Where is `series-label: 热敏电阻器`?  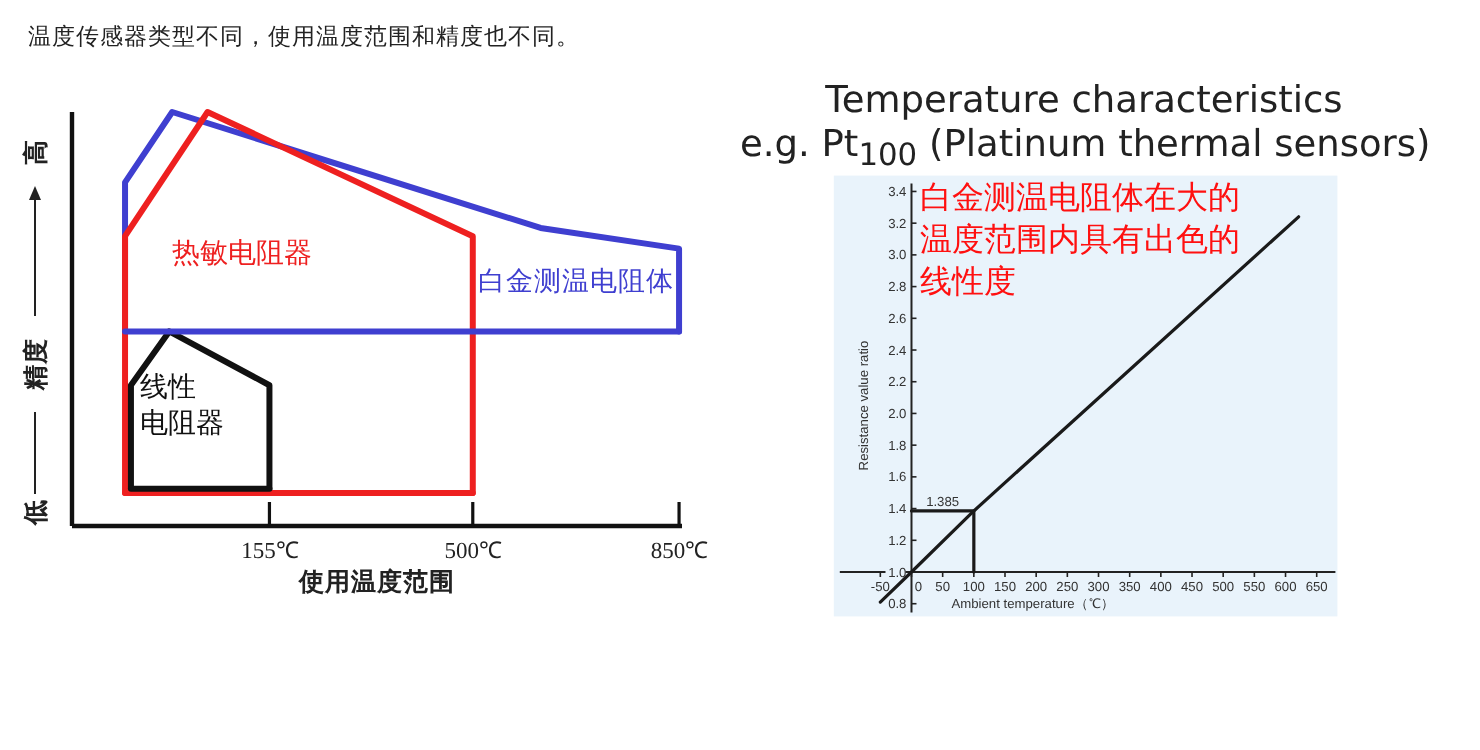
series-label: 热敏电阻器 is located at coordinates (242, 255).